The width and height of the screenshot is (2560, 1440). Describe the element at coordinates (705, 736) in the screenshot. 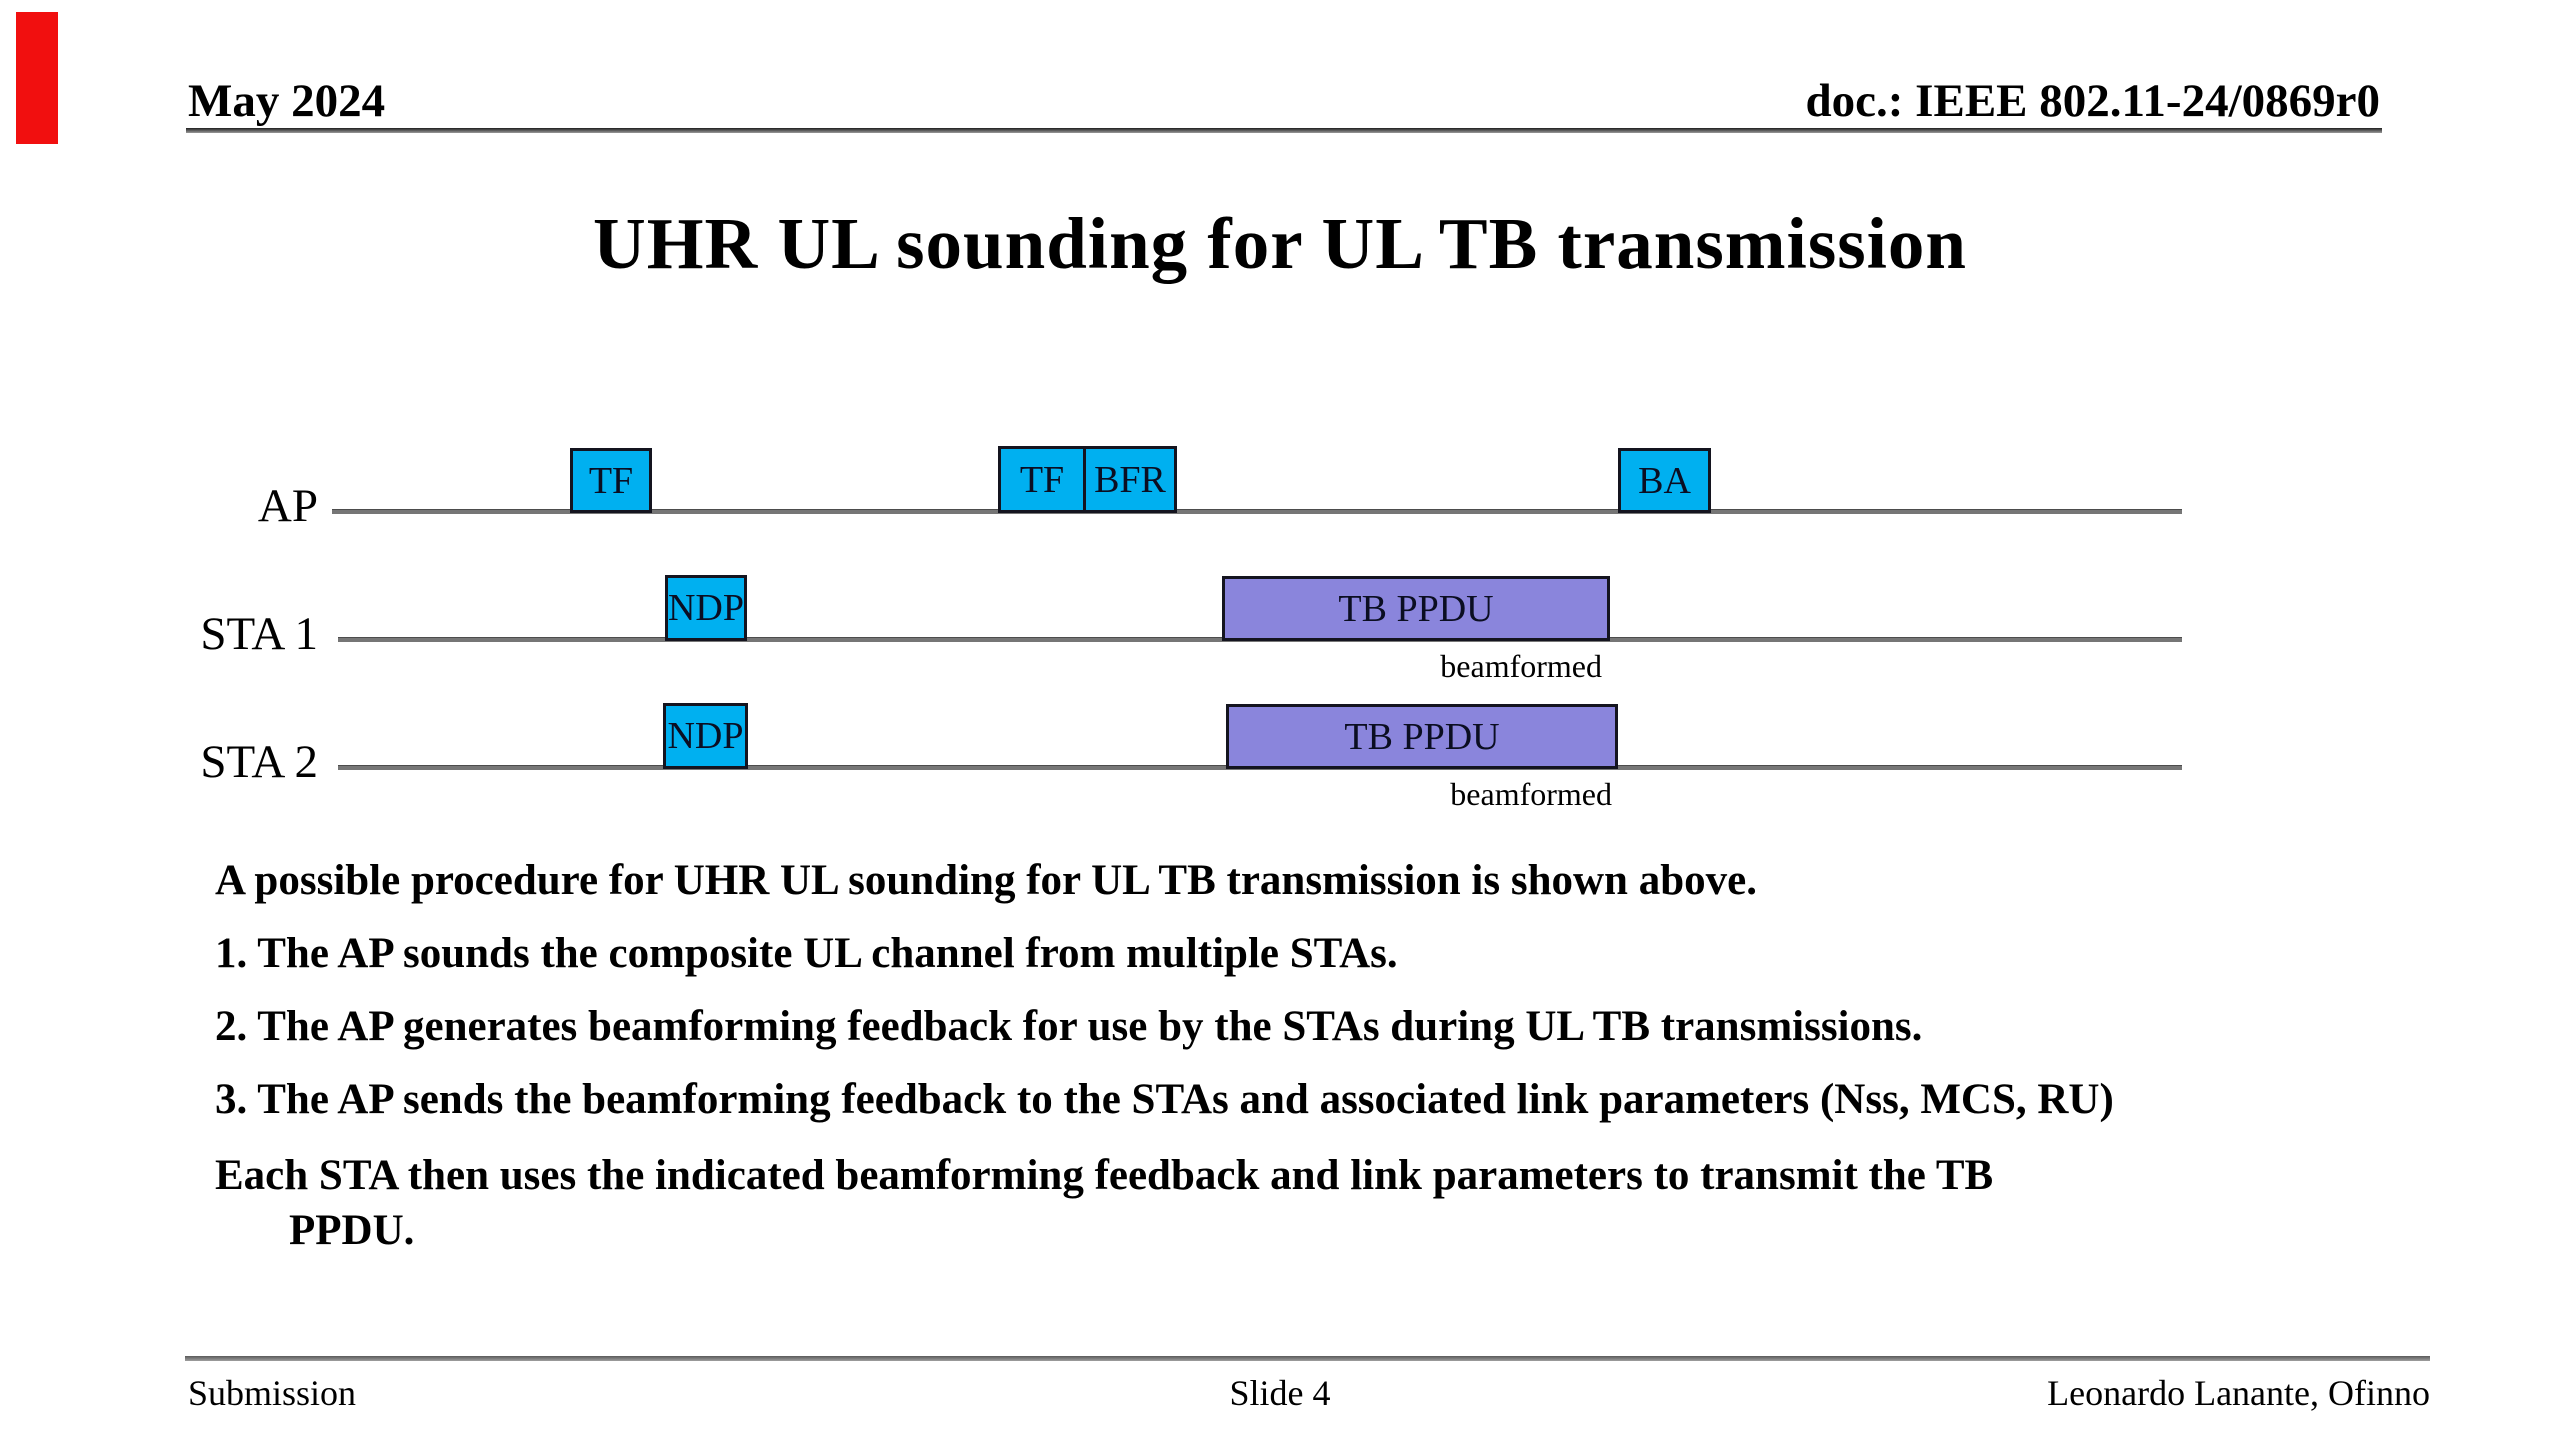

I see `frame-ndp-2: NDP` at that location.